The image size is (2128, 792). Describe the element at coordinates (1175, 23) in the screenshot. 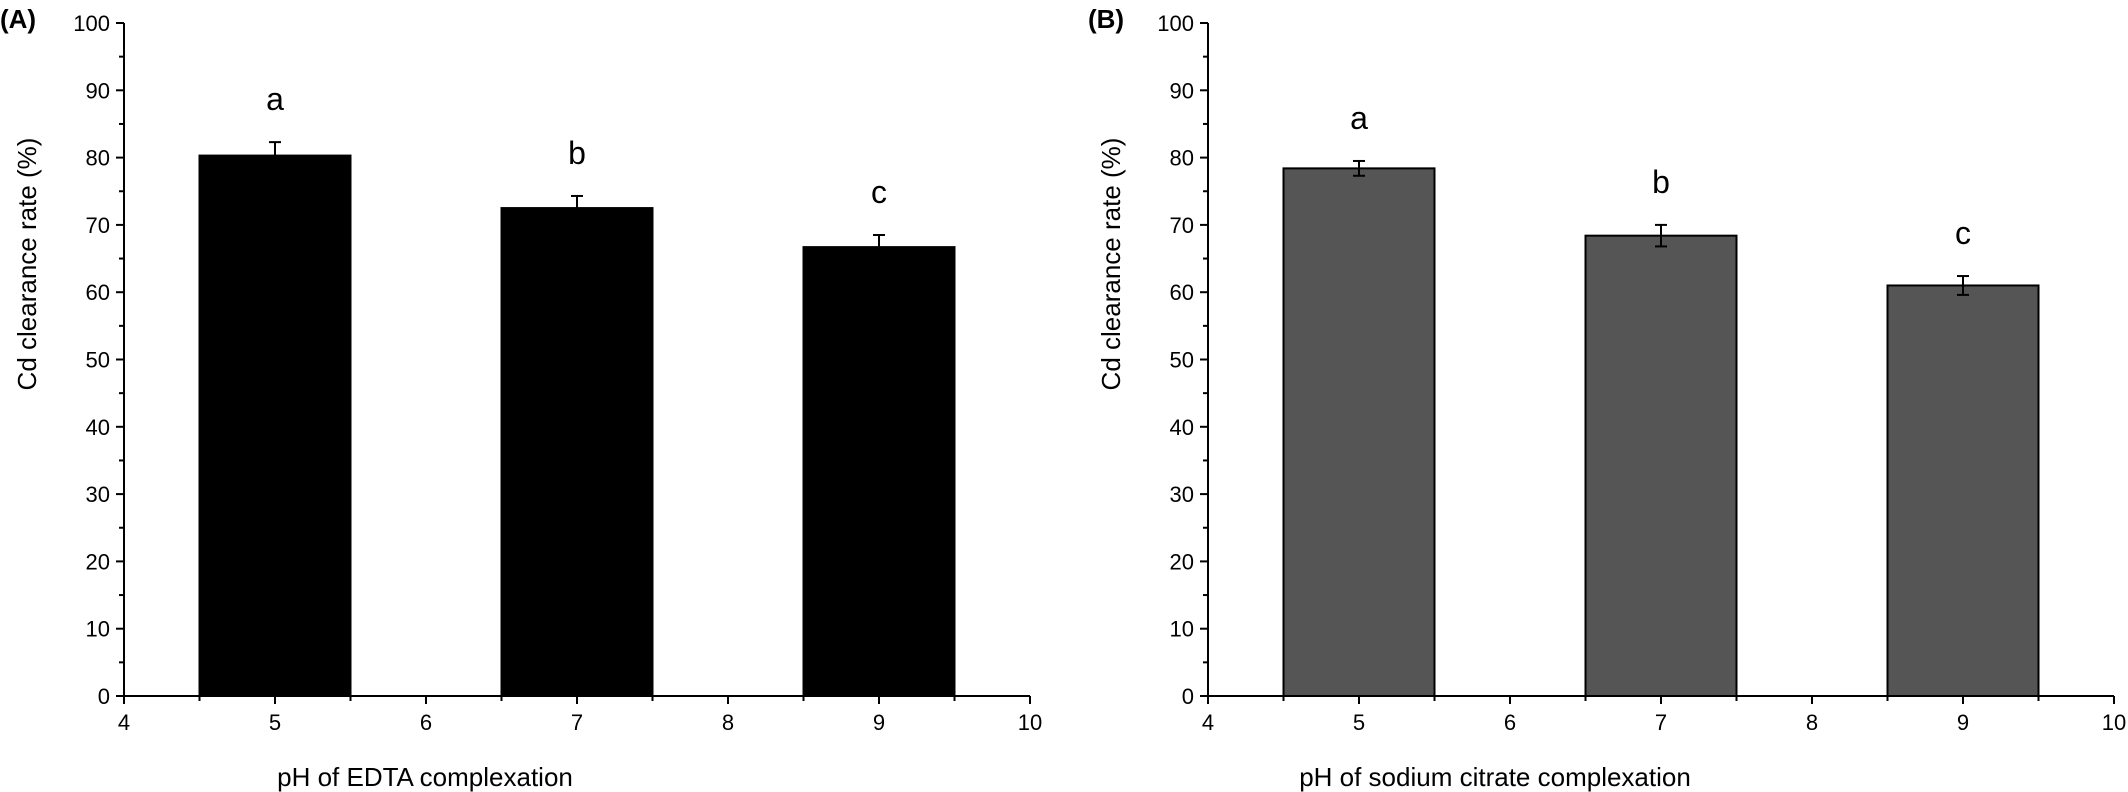

I see `panel-b-y-tick-label: 100` at that location.